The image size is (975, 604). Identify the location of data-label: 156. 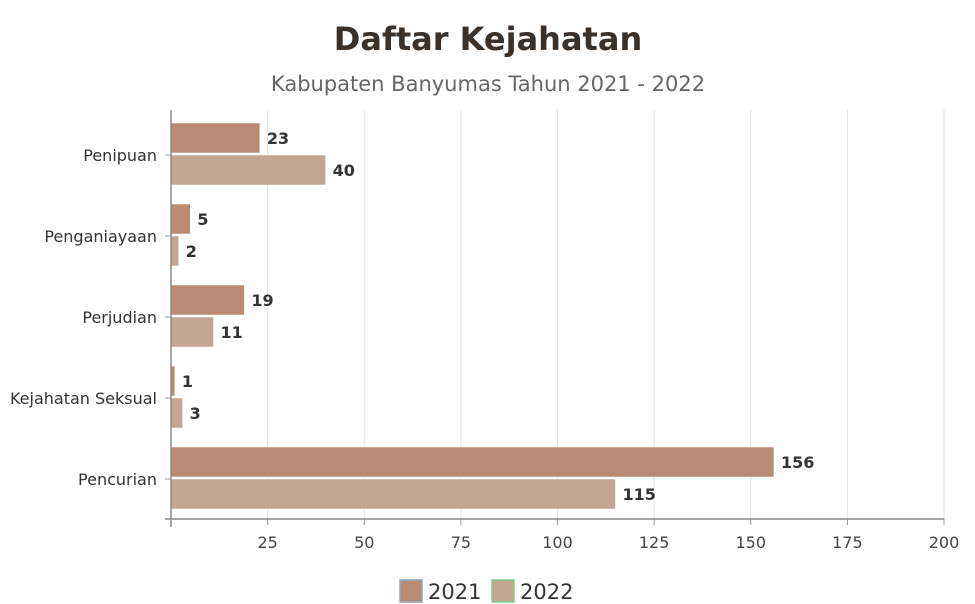
(797, 462).